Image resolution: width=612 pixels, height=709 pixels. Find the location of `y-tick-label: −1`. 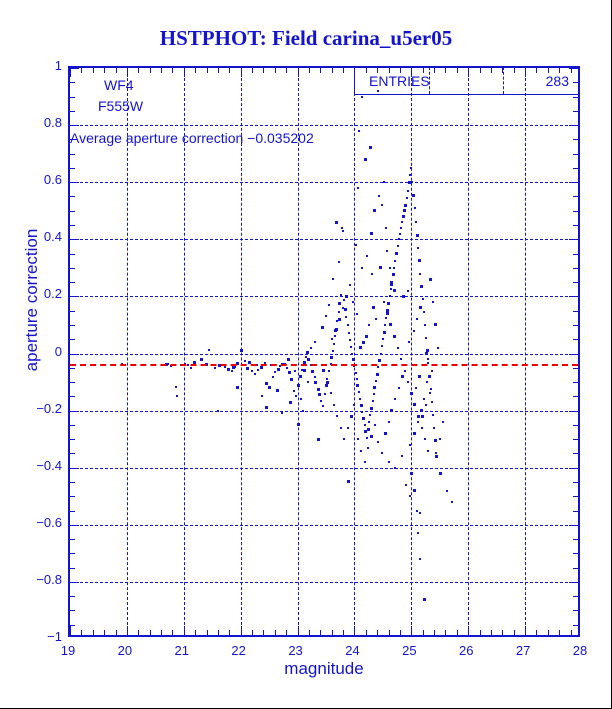

y-tick-label: −1 is located at coordinates (54, 636).